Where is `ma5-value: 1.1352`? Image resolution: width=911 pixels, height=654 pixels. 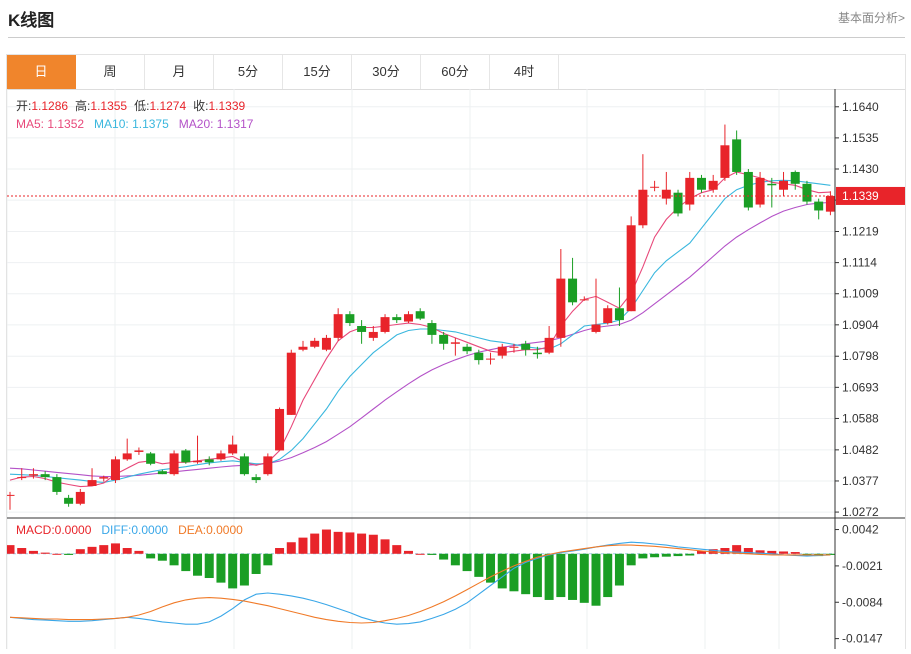
ma5-value: 1.1352 is located at coordinates (65, 124).